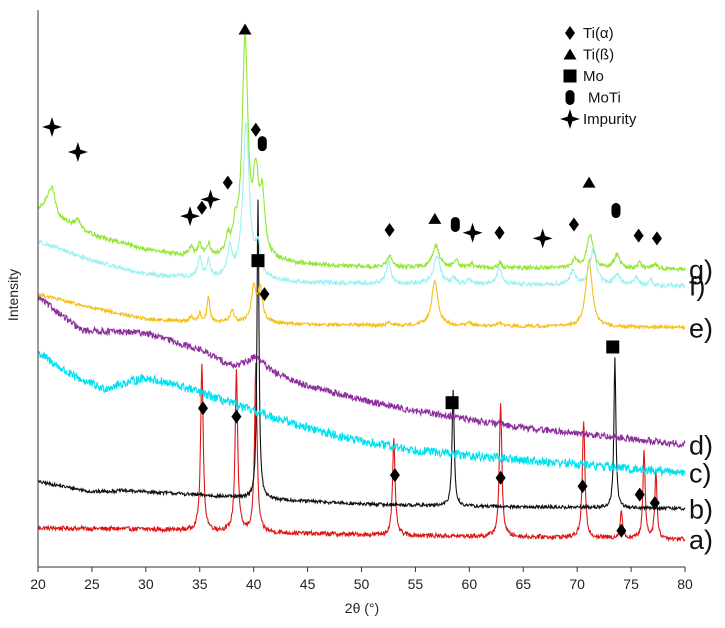 The height and width of the screenshot is (628, 725). I want to click on legend-label: Ti(α), so click(598, 33).